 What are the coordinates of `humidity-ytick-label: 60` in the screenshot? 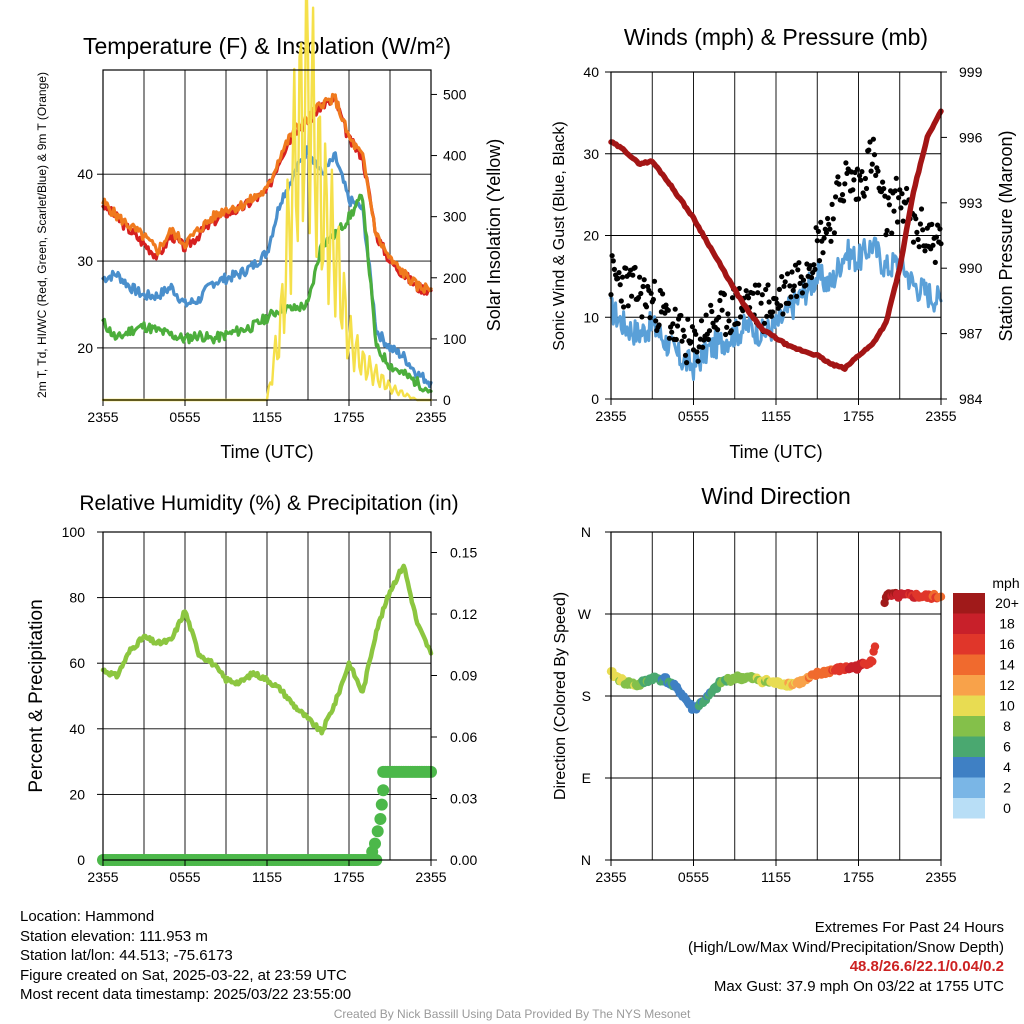 It's located at (77, 663).